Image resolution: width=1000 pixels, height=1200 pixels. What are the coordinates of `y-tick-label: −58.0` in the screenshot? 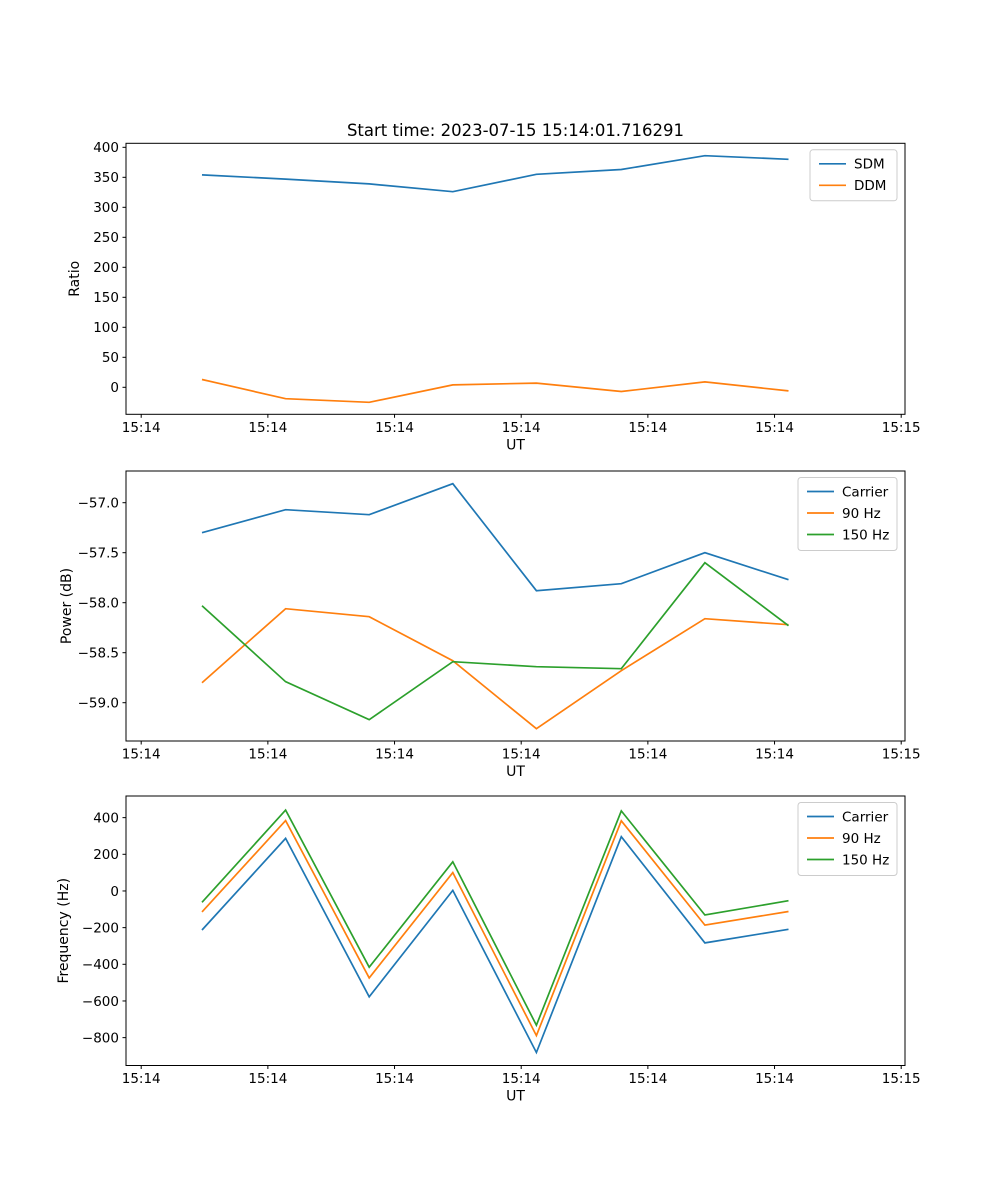 It's located at (98, 604).